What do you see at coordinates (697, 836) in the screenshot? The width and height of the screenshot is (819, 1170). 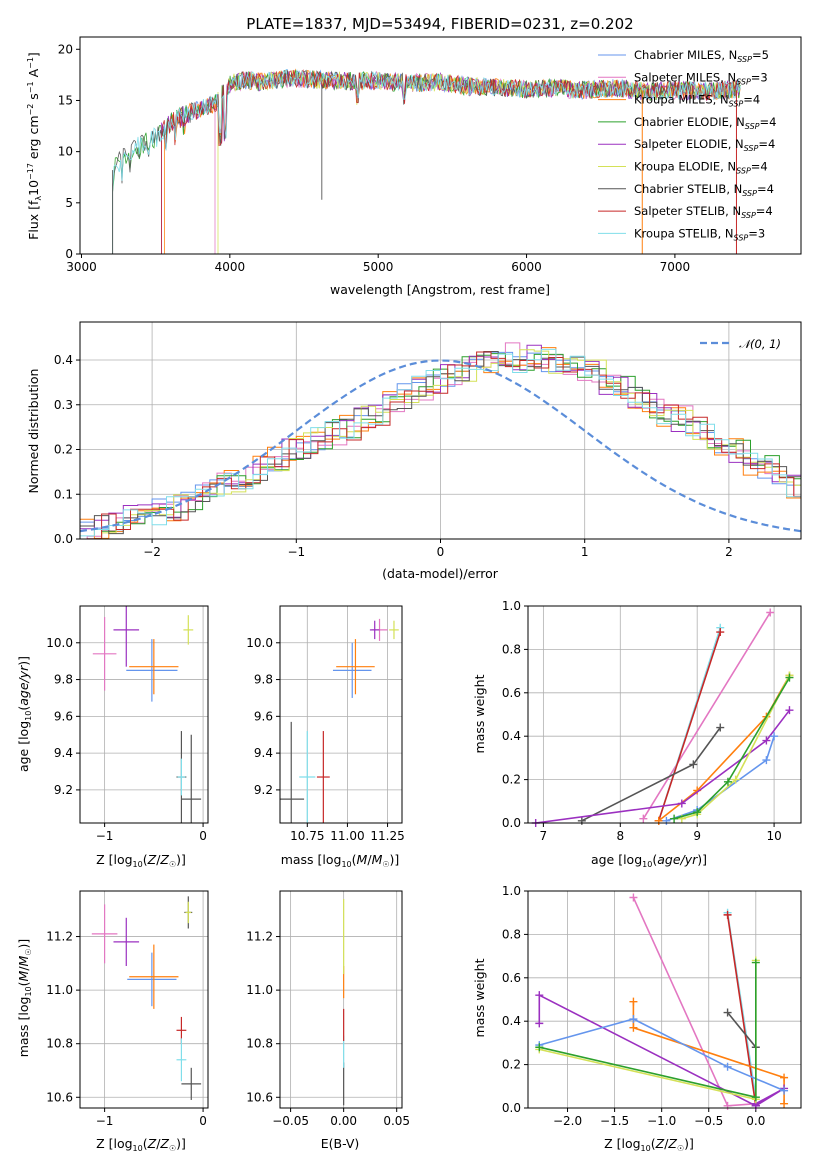 I see `x-tick-label: 9` at bounding box center [697, 836].